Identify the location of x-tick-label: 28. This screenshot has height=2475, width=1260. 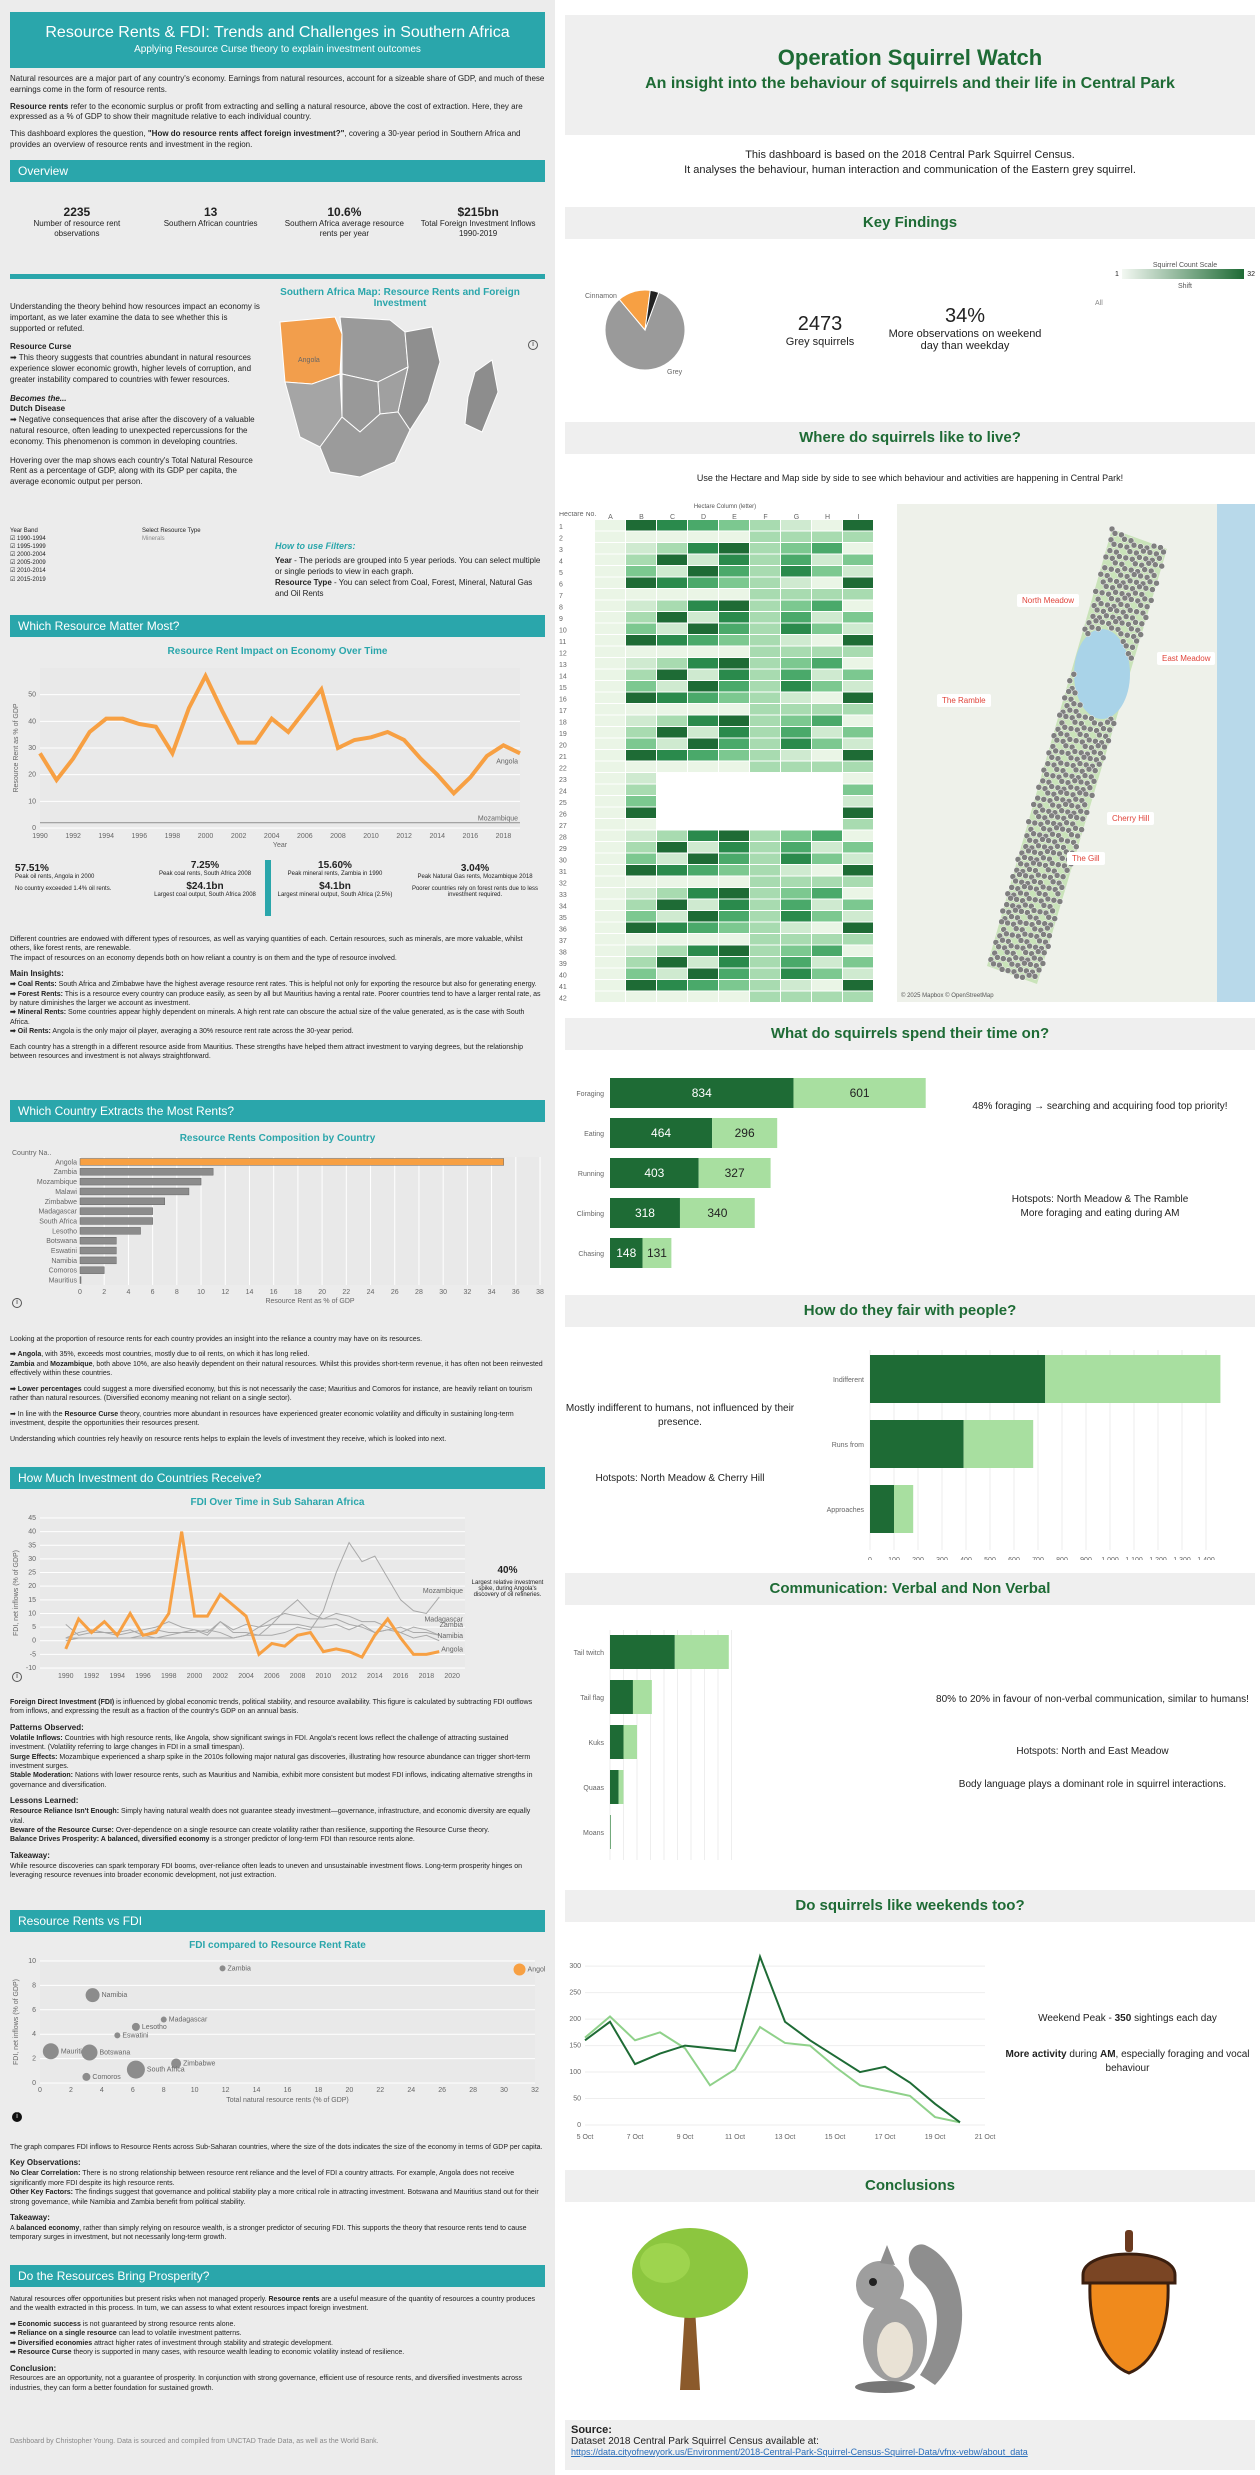
(473, 2090).